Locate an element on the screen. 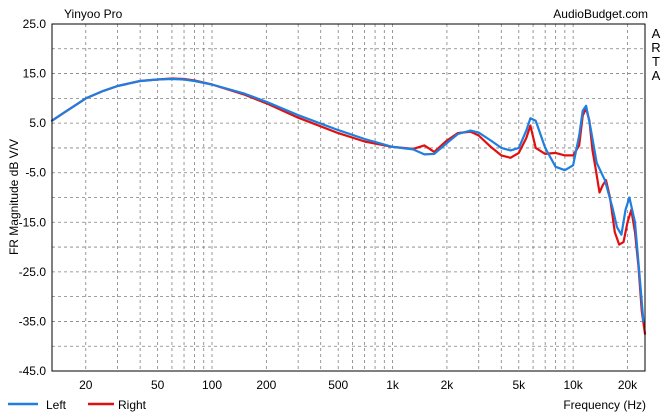 This screenshot has height=420, width=671. legend-label-left: Left is located at coordinates (56, 405).